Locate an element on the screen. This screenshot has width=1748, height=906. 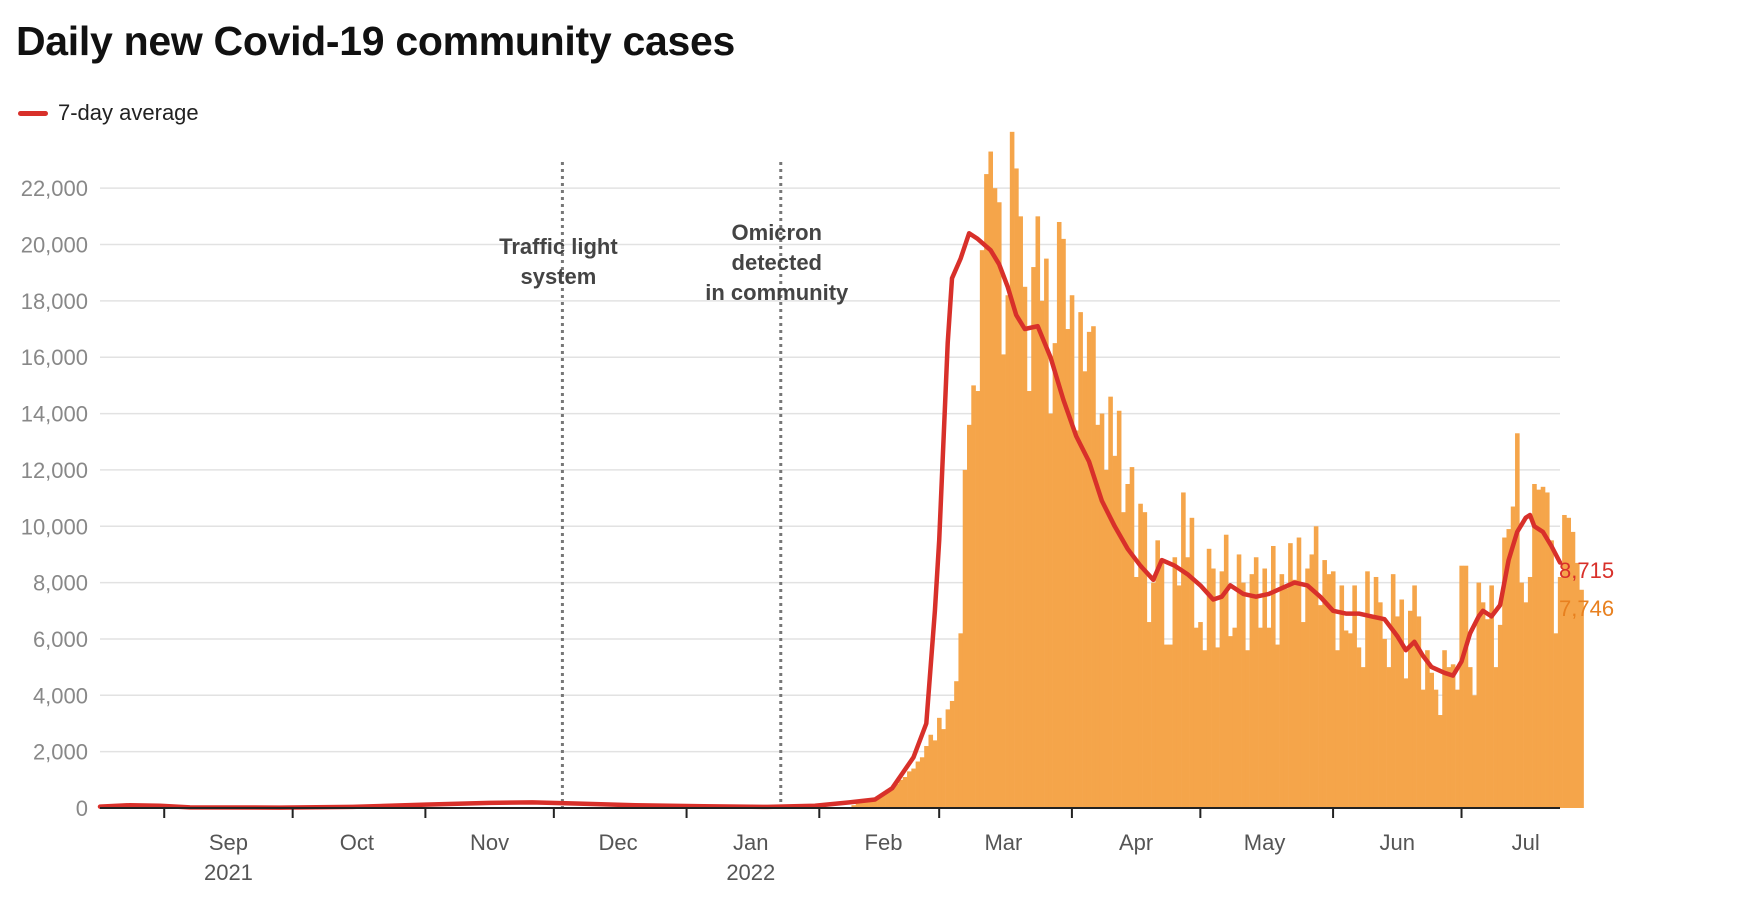
x-tick-year: 2021 is located at coordinates (228, 872).